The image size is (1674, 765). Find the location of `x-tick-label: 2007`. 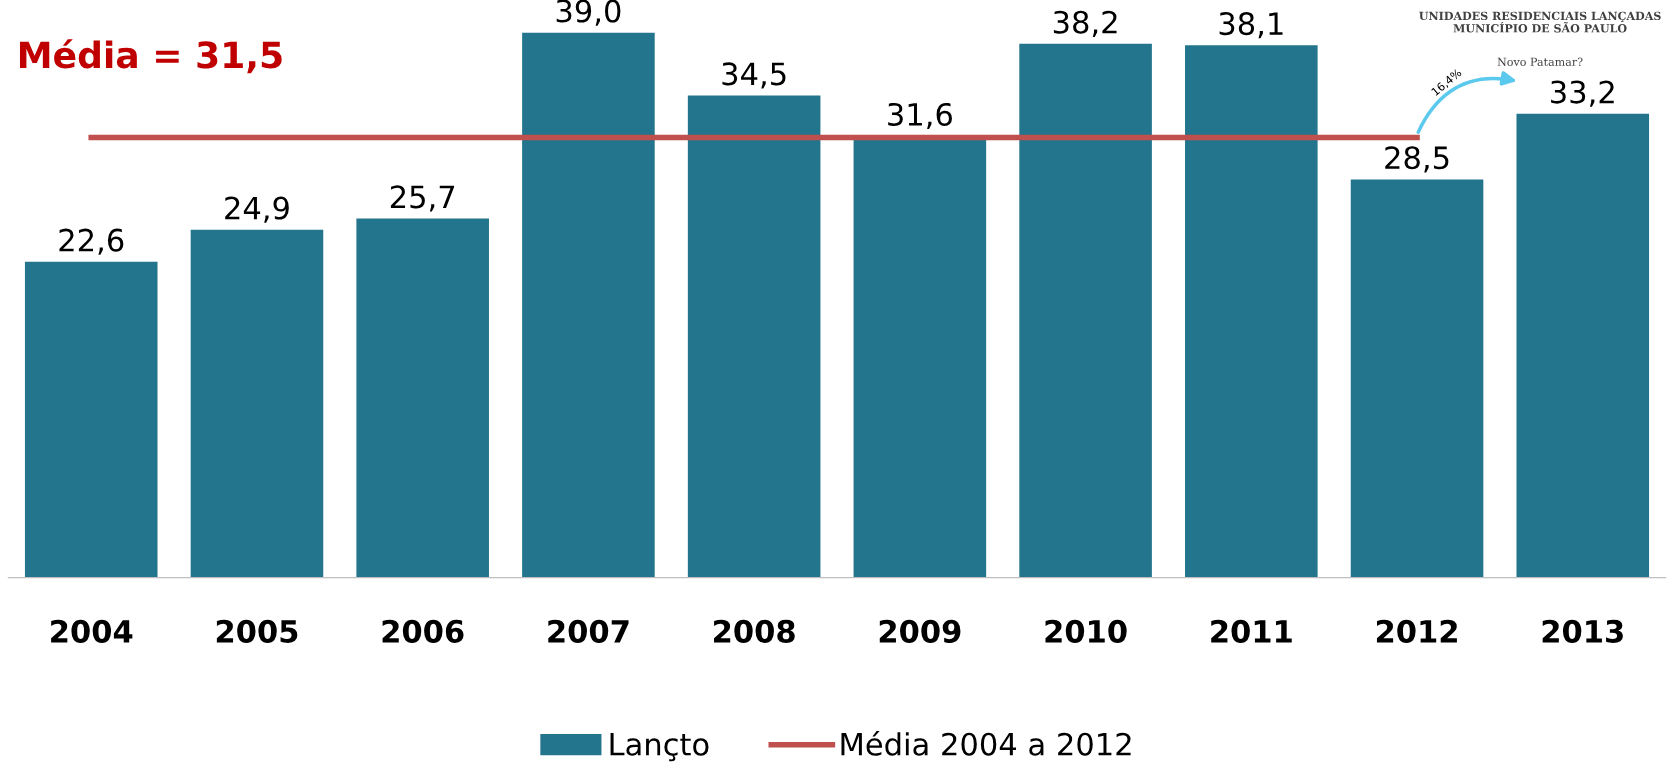

x-tick-label: 2007 is located at coordinates (588, 631).